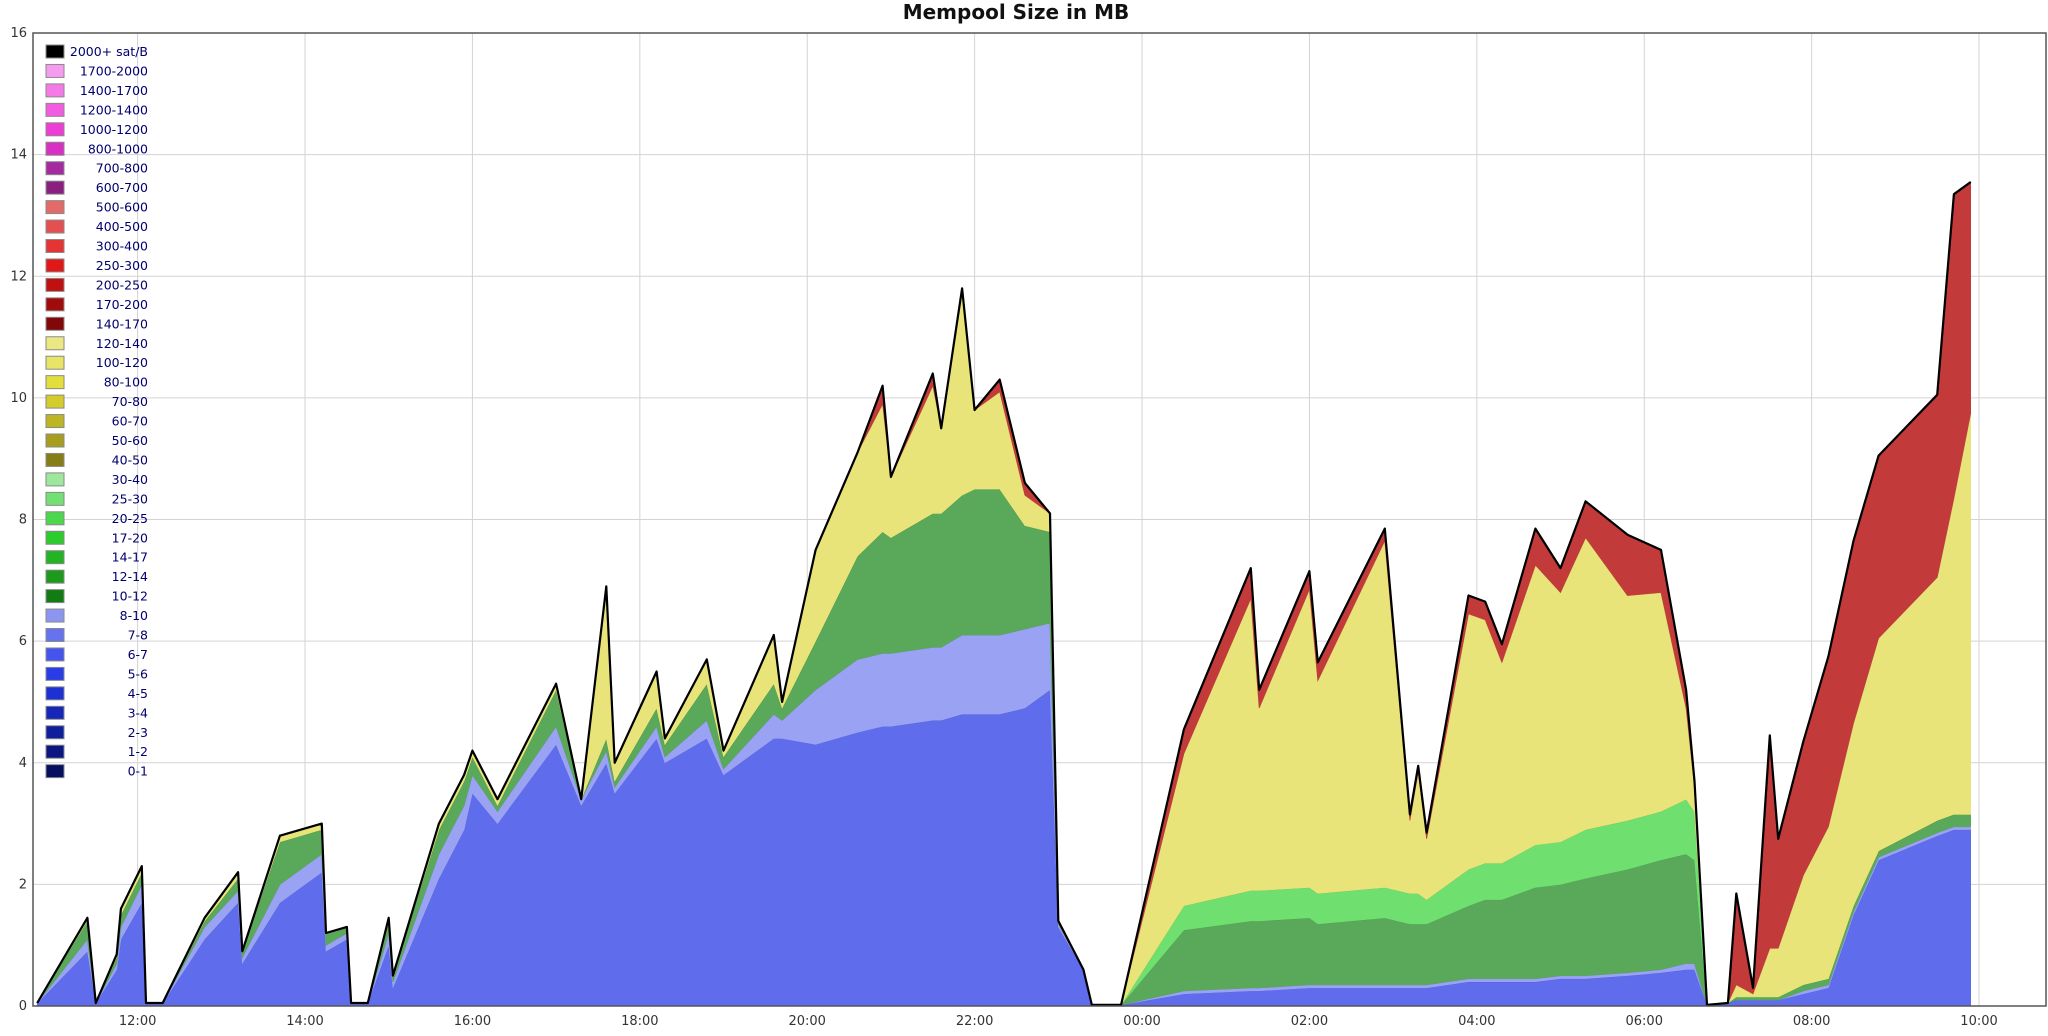 The width and height of the screenshot is (2048, 1036). Describe the element at coordinates (138, 712) in the screenshot. I see `legend-label: 3-4` at that location.